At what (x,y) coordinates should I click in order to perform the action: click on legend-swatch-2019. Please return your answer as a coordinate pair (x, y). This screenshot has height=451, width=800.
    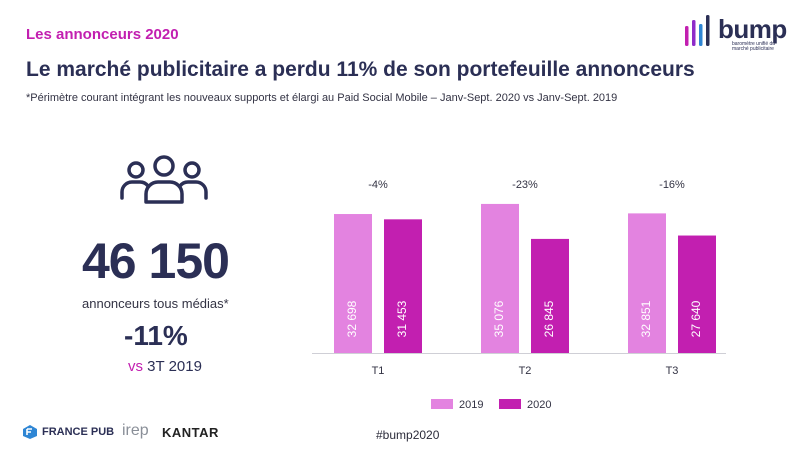
    Looking at the image, I should click on (442, 404).